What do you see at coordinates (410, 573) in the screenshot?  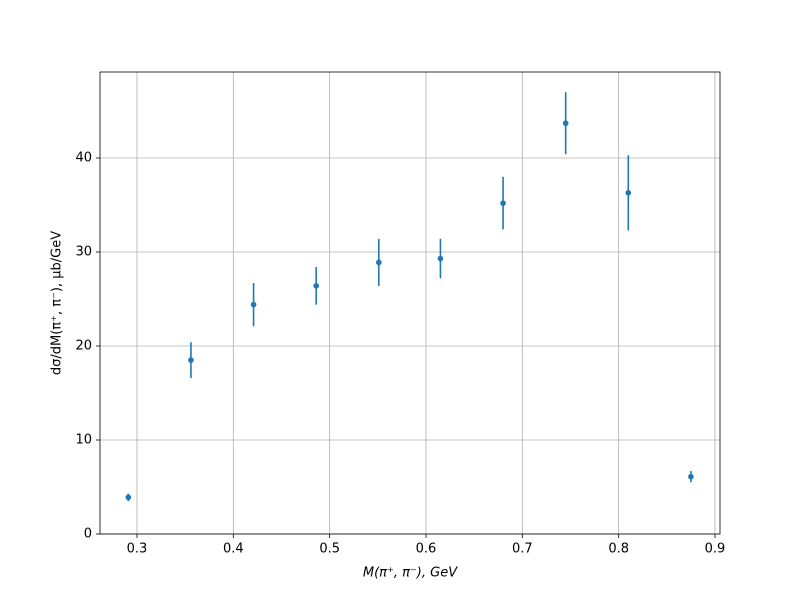 I see `x-axis-label: M(π⁺, π⁻), GeV` at bounding box center [410, 573].